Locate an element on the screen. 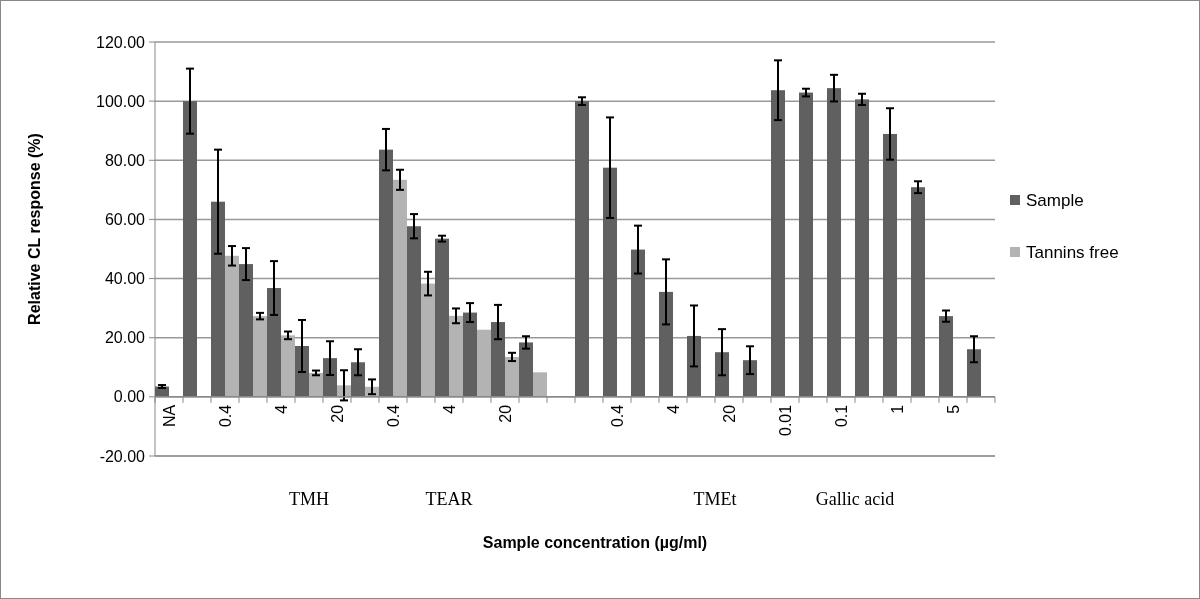 The image size is (1200, 599). y-axis-title: Relative CL response (%) is located at coordinates (34, 229).